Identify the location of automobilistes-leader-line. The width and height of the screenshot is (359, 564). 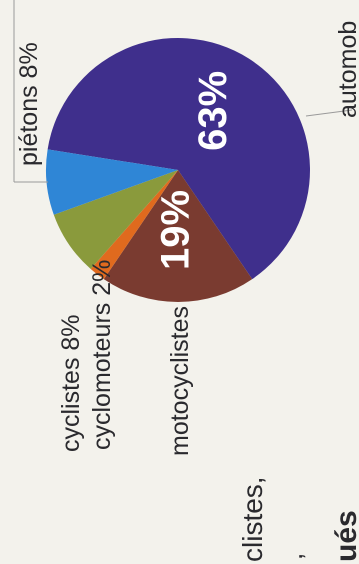
(329, 113).